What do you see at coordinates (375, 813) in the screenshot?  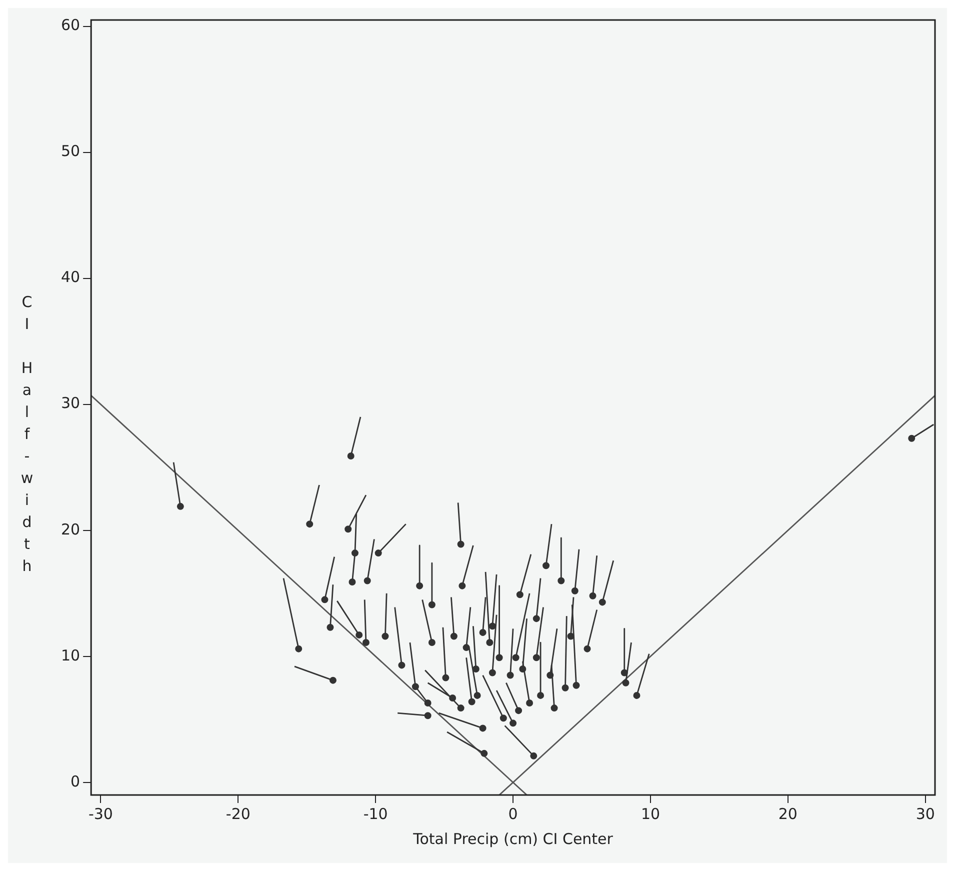 I see `x-tick-label: -10` at bounding box center [375, 813].